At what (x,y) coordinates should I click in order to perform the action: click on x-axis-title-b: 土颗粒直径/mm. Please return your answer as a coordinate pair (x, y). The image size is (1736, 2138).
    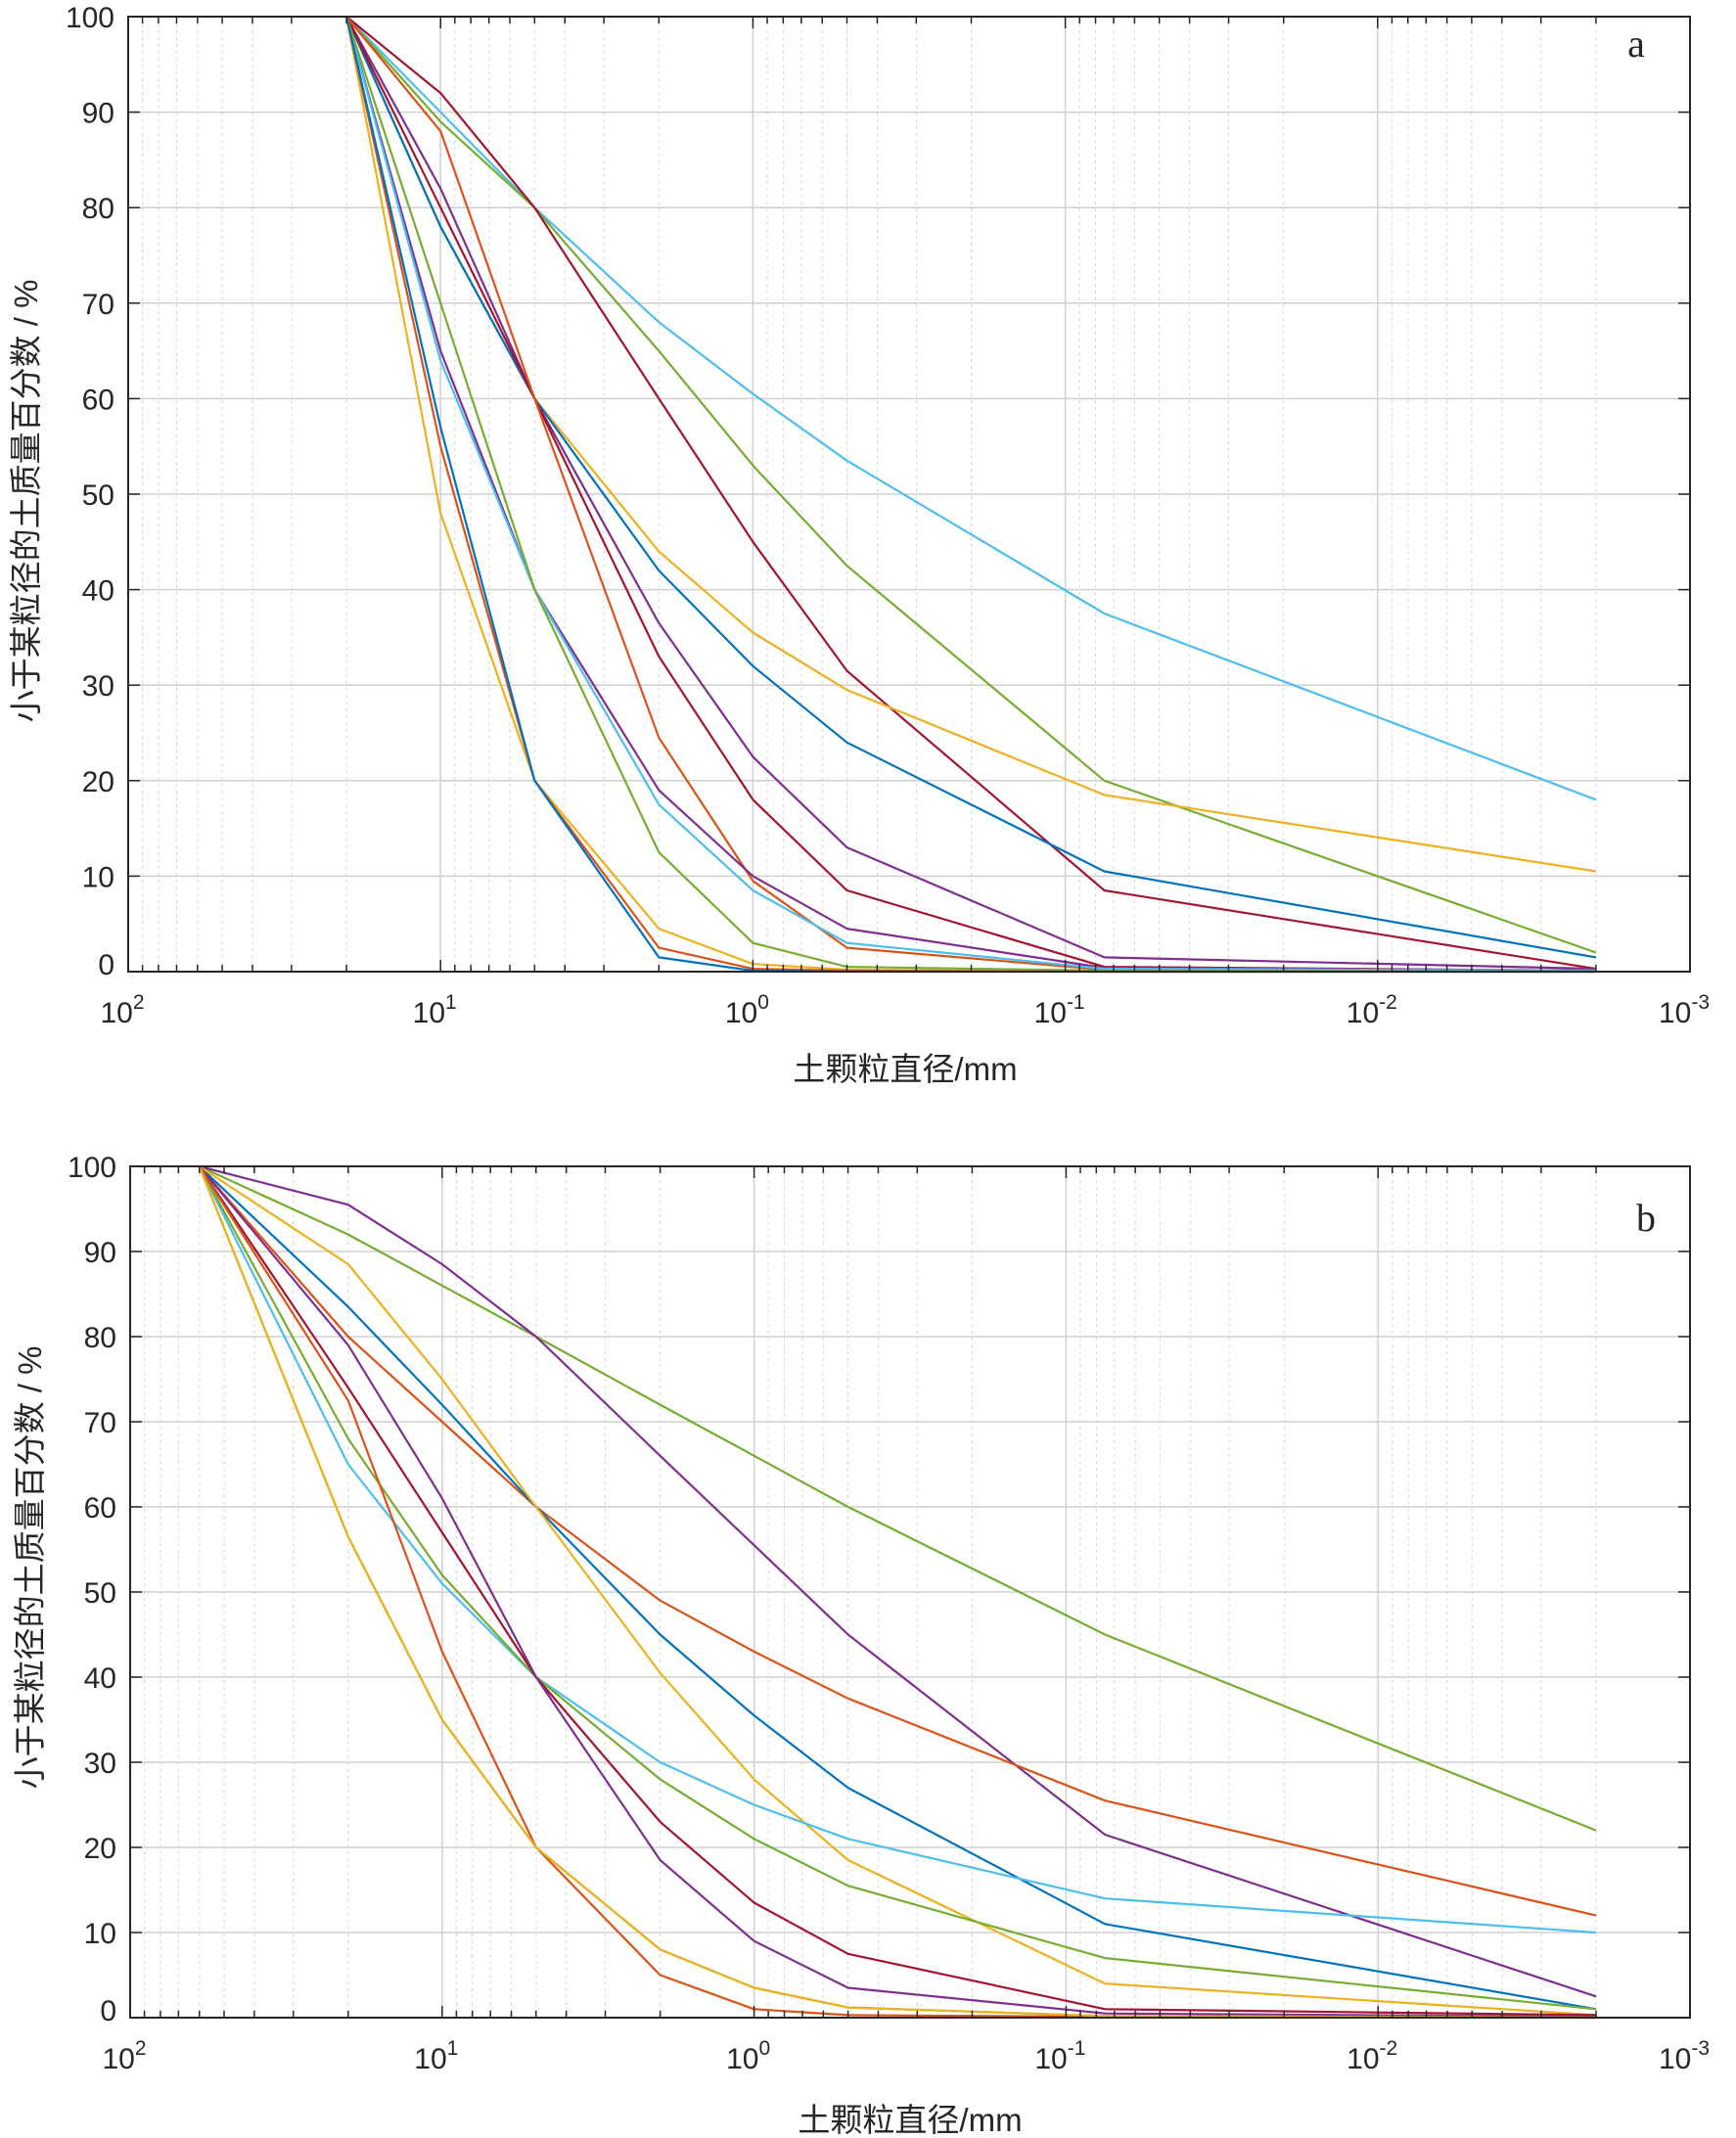
    Looking at the image, I should click on (910, 2120).